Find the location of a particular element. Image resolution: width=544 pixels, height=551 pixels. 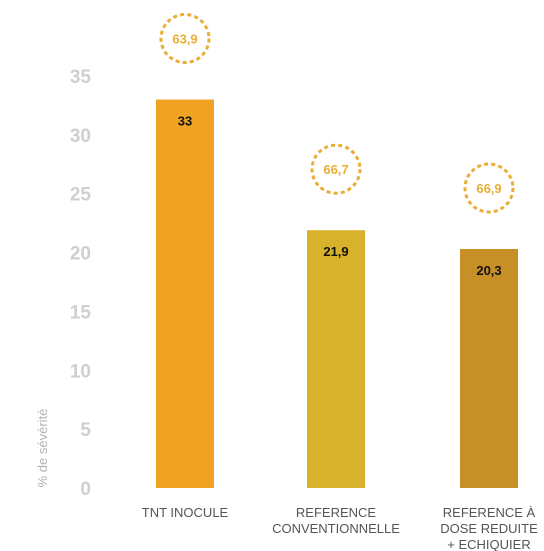

bar-value-label: 21,9 is located at coordinates (335, 251).